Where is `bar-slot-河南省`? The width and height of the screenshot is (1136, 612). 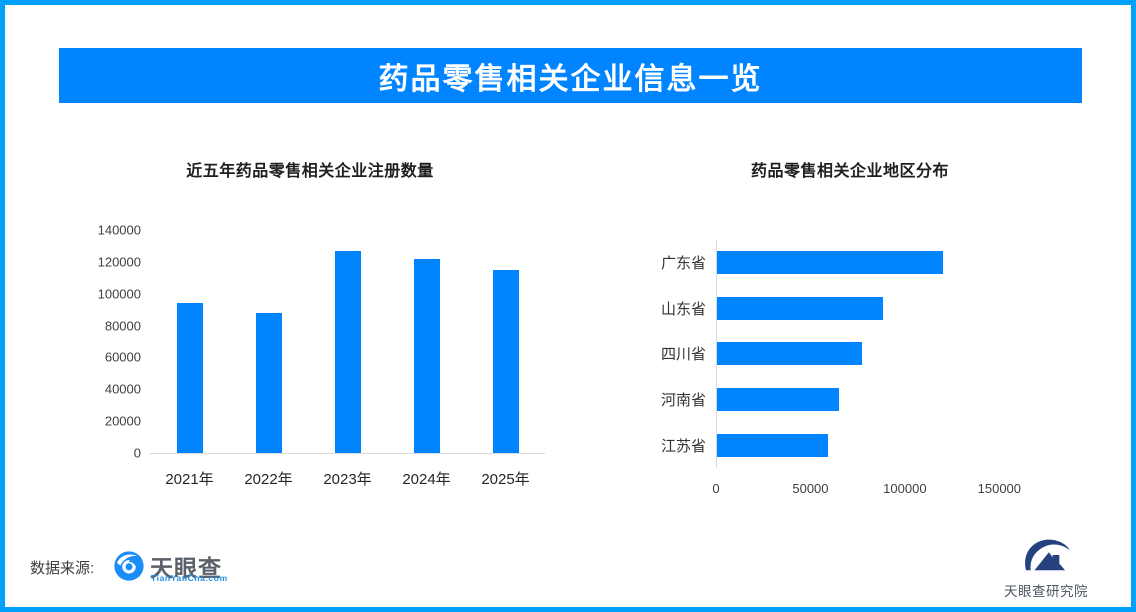 bar-slot-河南省 is located at coordinates (887, 400).